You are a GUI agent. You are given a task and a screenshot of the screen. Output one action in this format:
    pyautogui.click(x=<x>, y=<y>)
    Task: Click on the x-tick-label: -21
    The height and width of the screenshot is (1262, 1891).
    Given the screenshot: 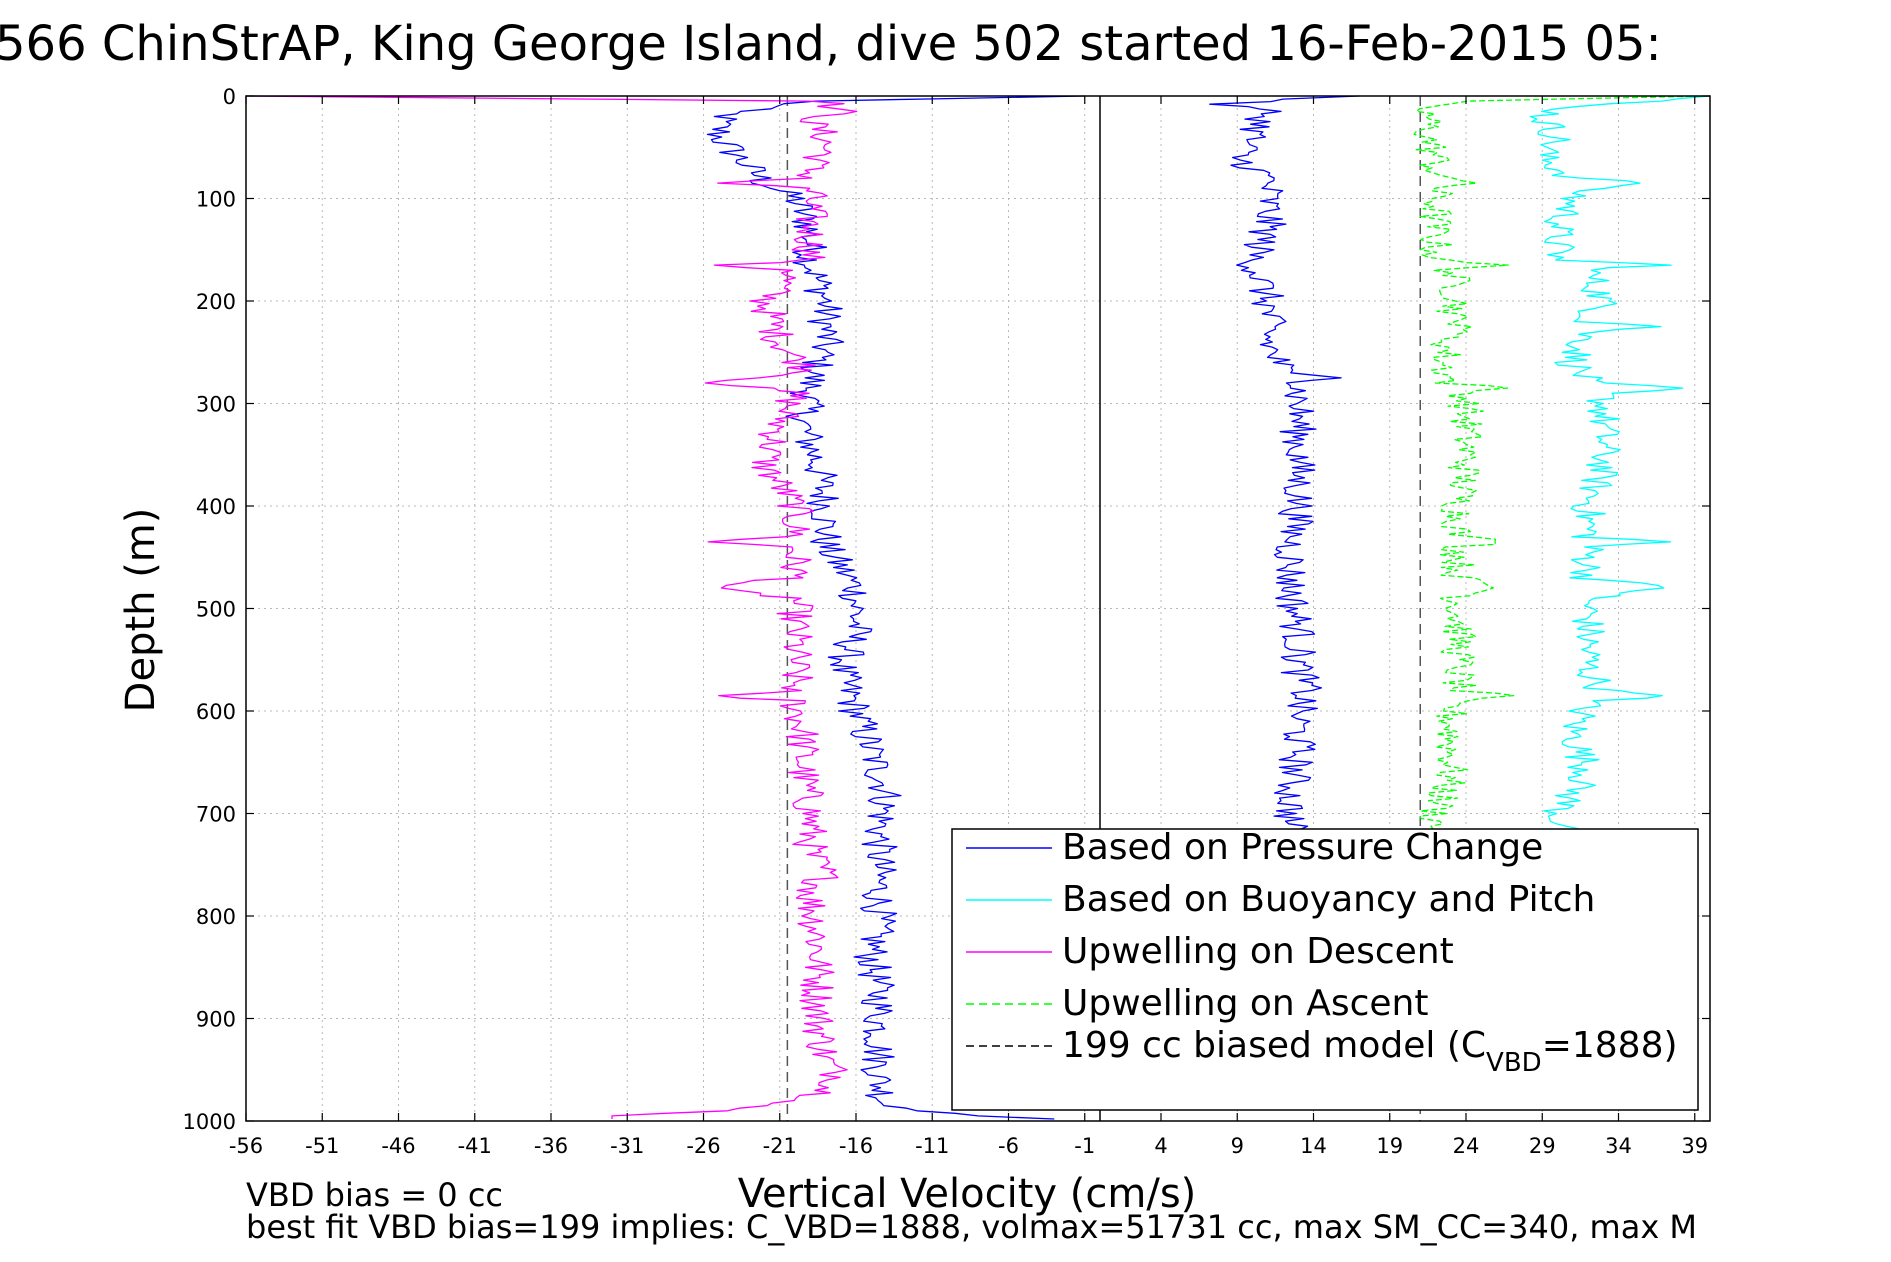 What is the action you would take?
    pyautogui.click(x=780, y=1146)
    